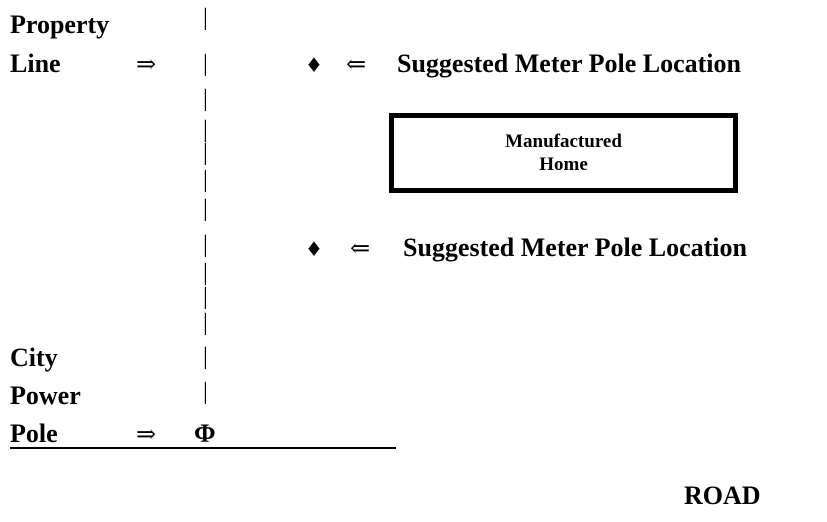 Image resolution: width=827 pixels, height=522 pixels. What do you see at coordinates (146, 434) in the screenshot?
I see `city-pole-arrow: ⇒` at bounding box center [146, 434].